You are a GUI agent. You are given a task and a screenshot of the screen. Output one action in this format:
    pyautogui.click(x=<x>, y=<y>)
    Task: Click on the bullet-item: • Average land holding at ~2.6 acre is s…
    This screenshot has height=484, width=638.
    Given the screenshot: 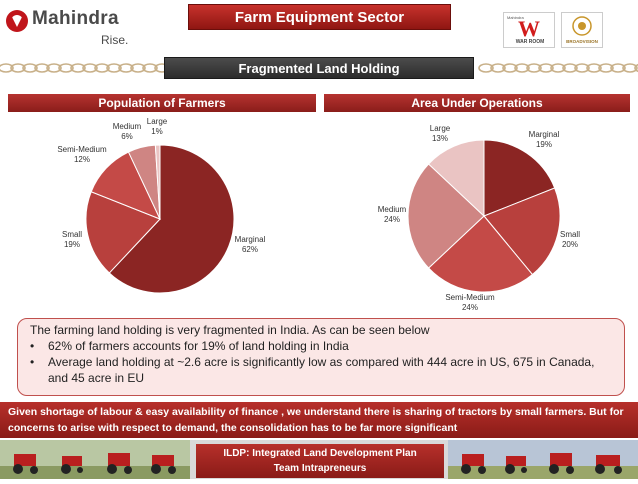 What is the action you would take?
    pyautogui.click(x=321, y=370)
    